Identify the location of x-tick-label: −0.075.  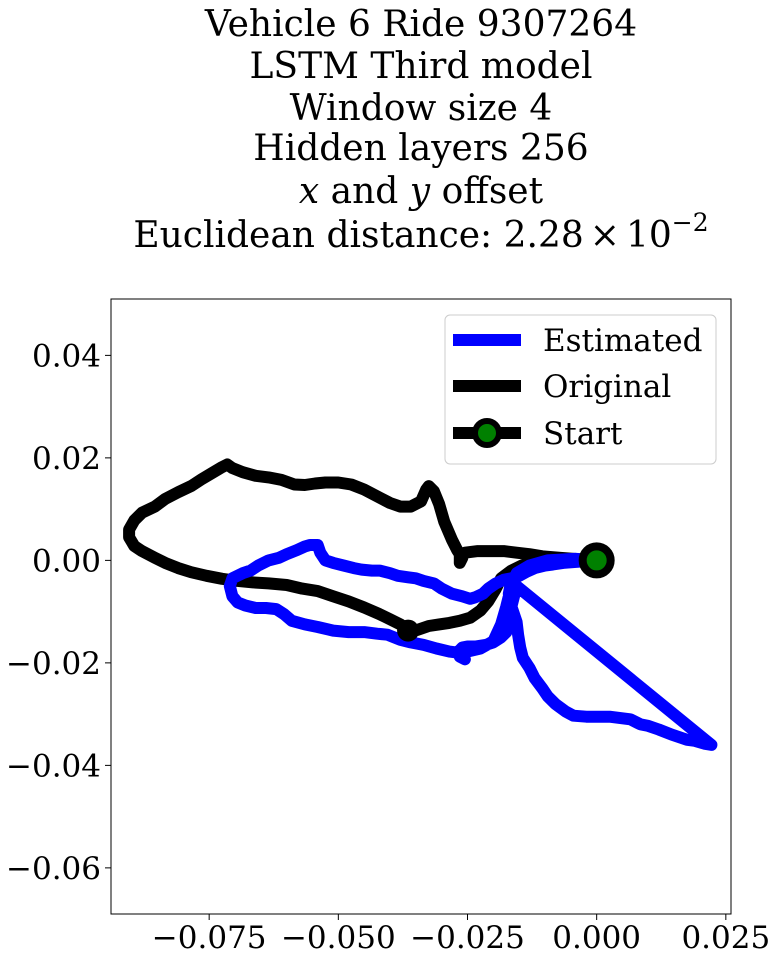
(209, 938).